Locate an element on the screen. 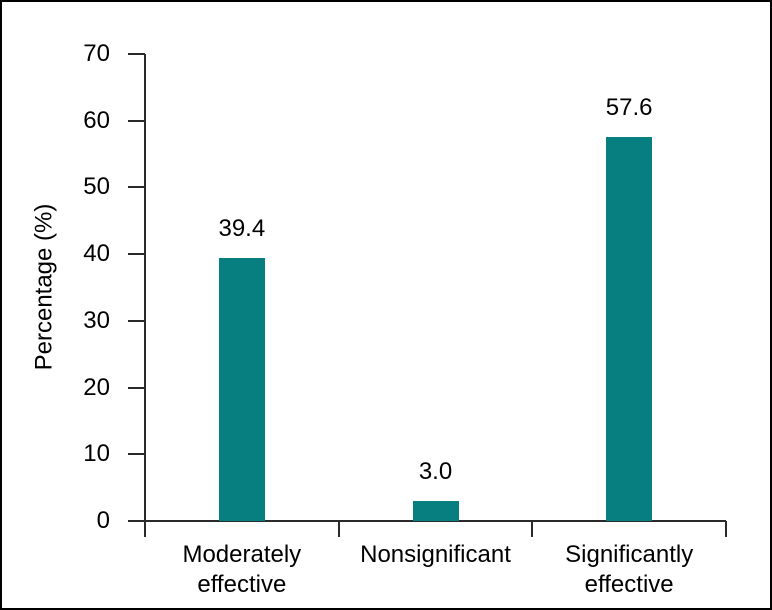 This screenshot has height=610, width=772. y-tick-label: 60 is located at coordinates (96, 120).